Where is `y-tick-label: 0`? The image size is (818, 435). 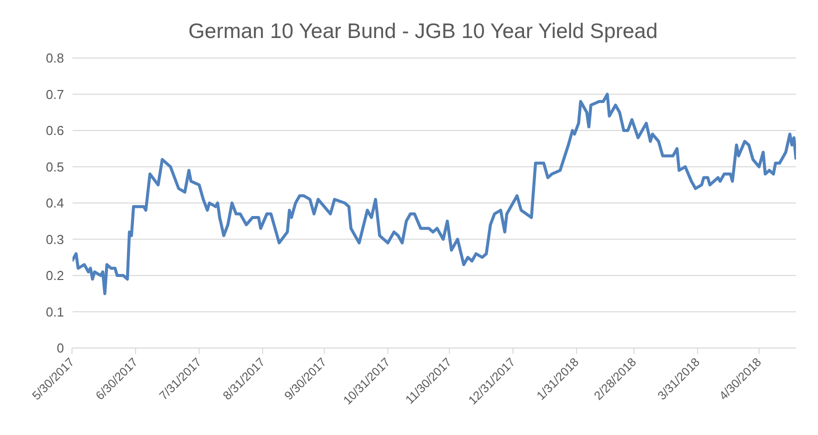
y-tick-label: 0 is located at coordinates (60, 348).